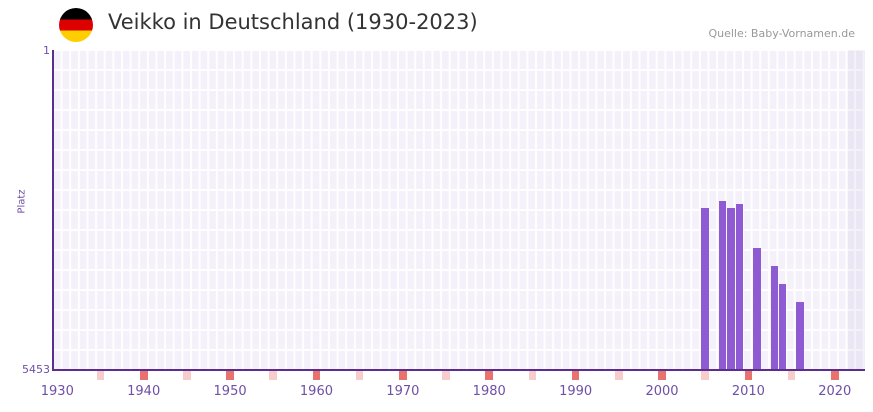 Image resolution: width=873 pixels, height=412 pixels. I want to click on y-tick-label-top: 1, so click(46, 50).